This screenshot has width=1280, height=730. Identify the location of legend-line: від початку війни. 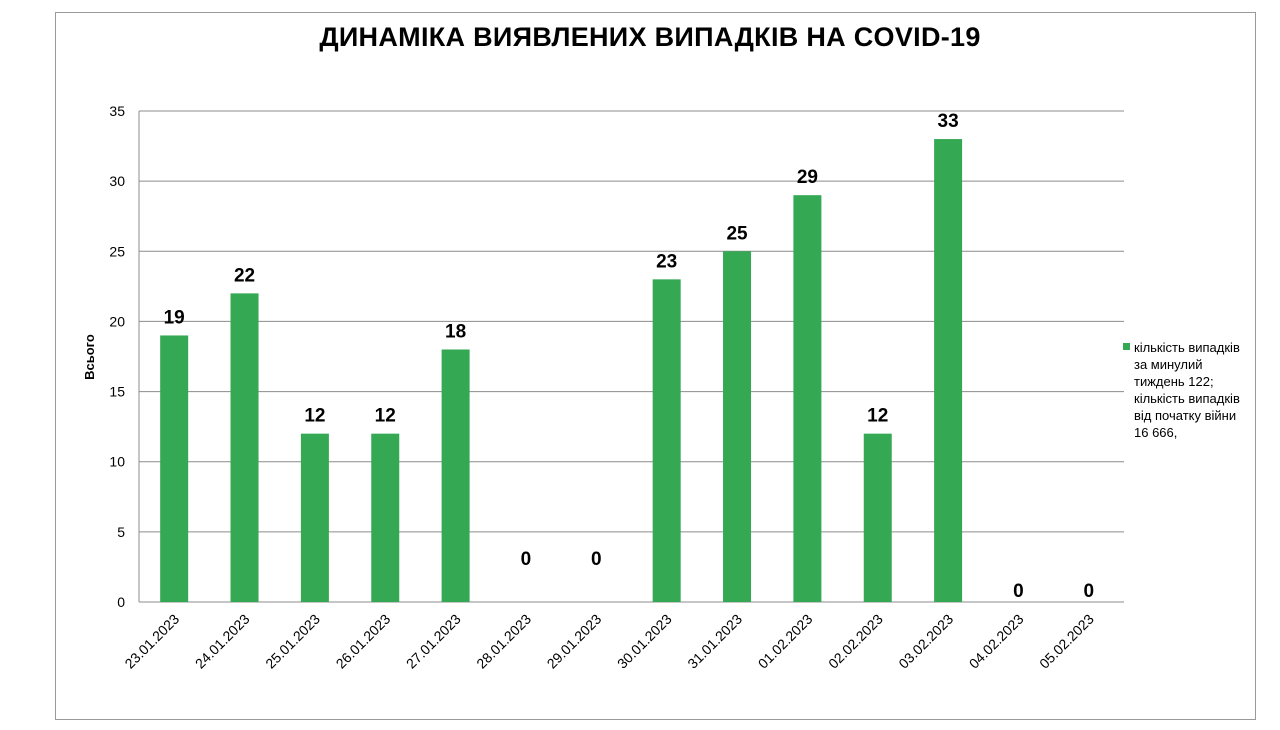
(1185, 415).